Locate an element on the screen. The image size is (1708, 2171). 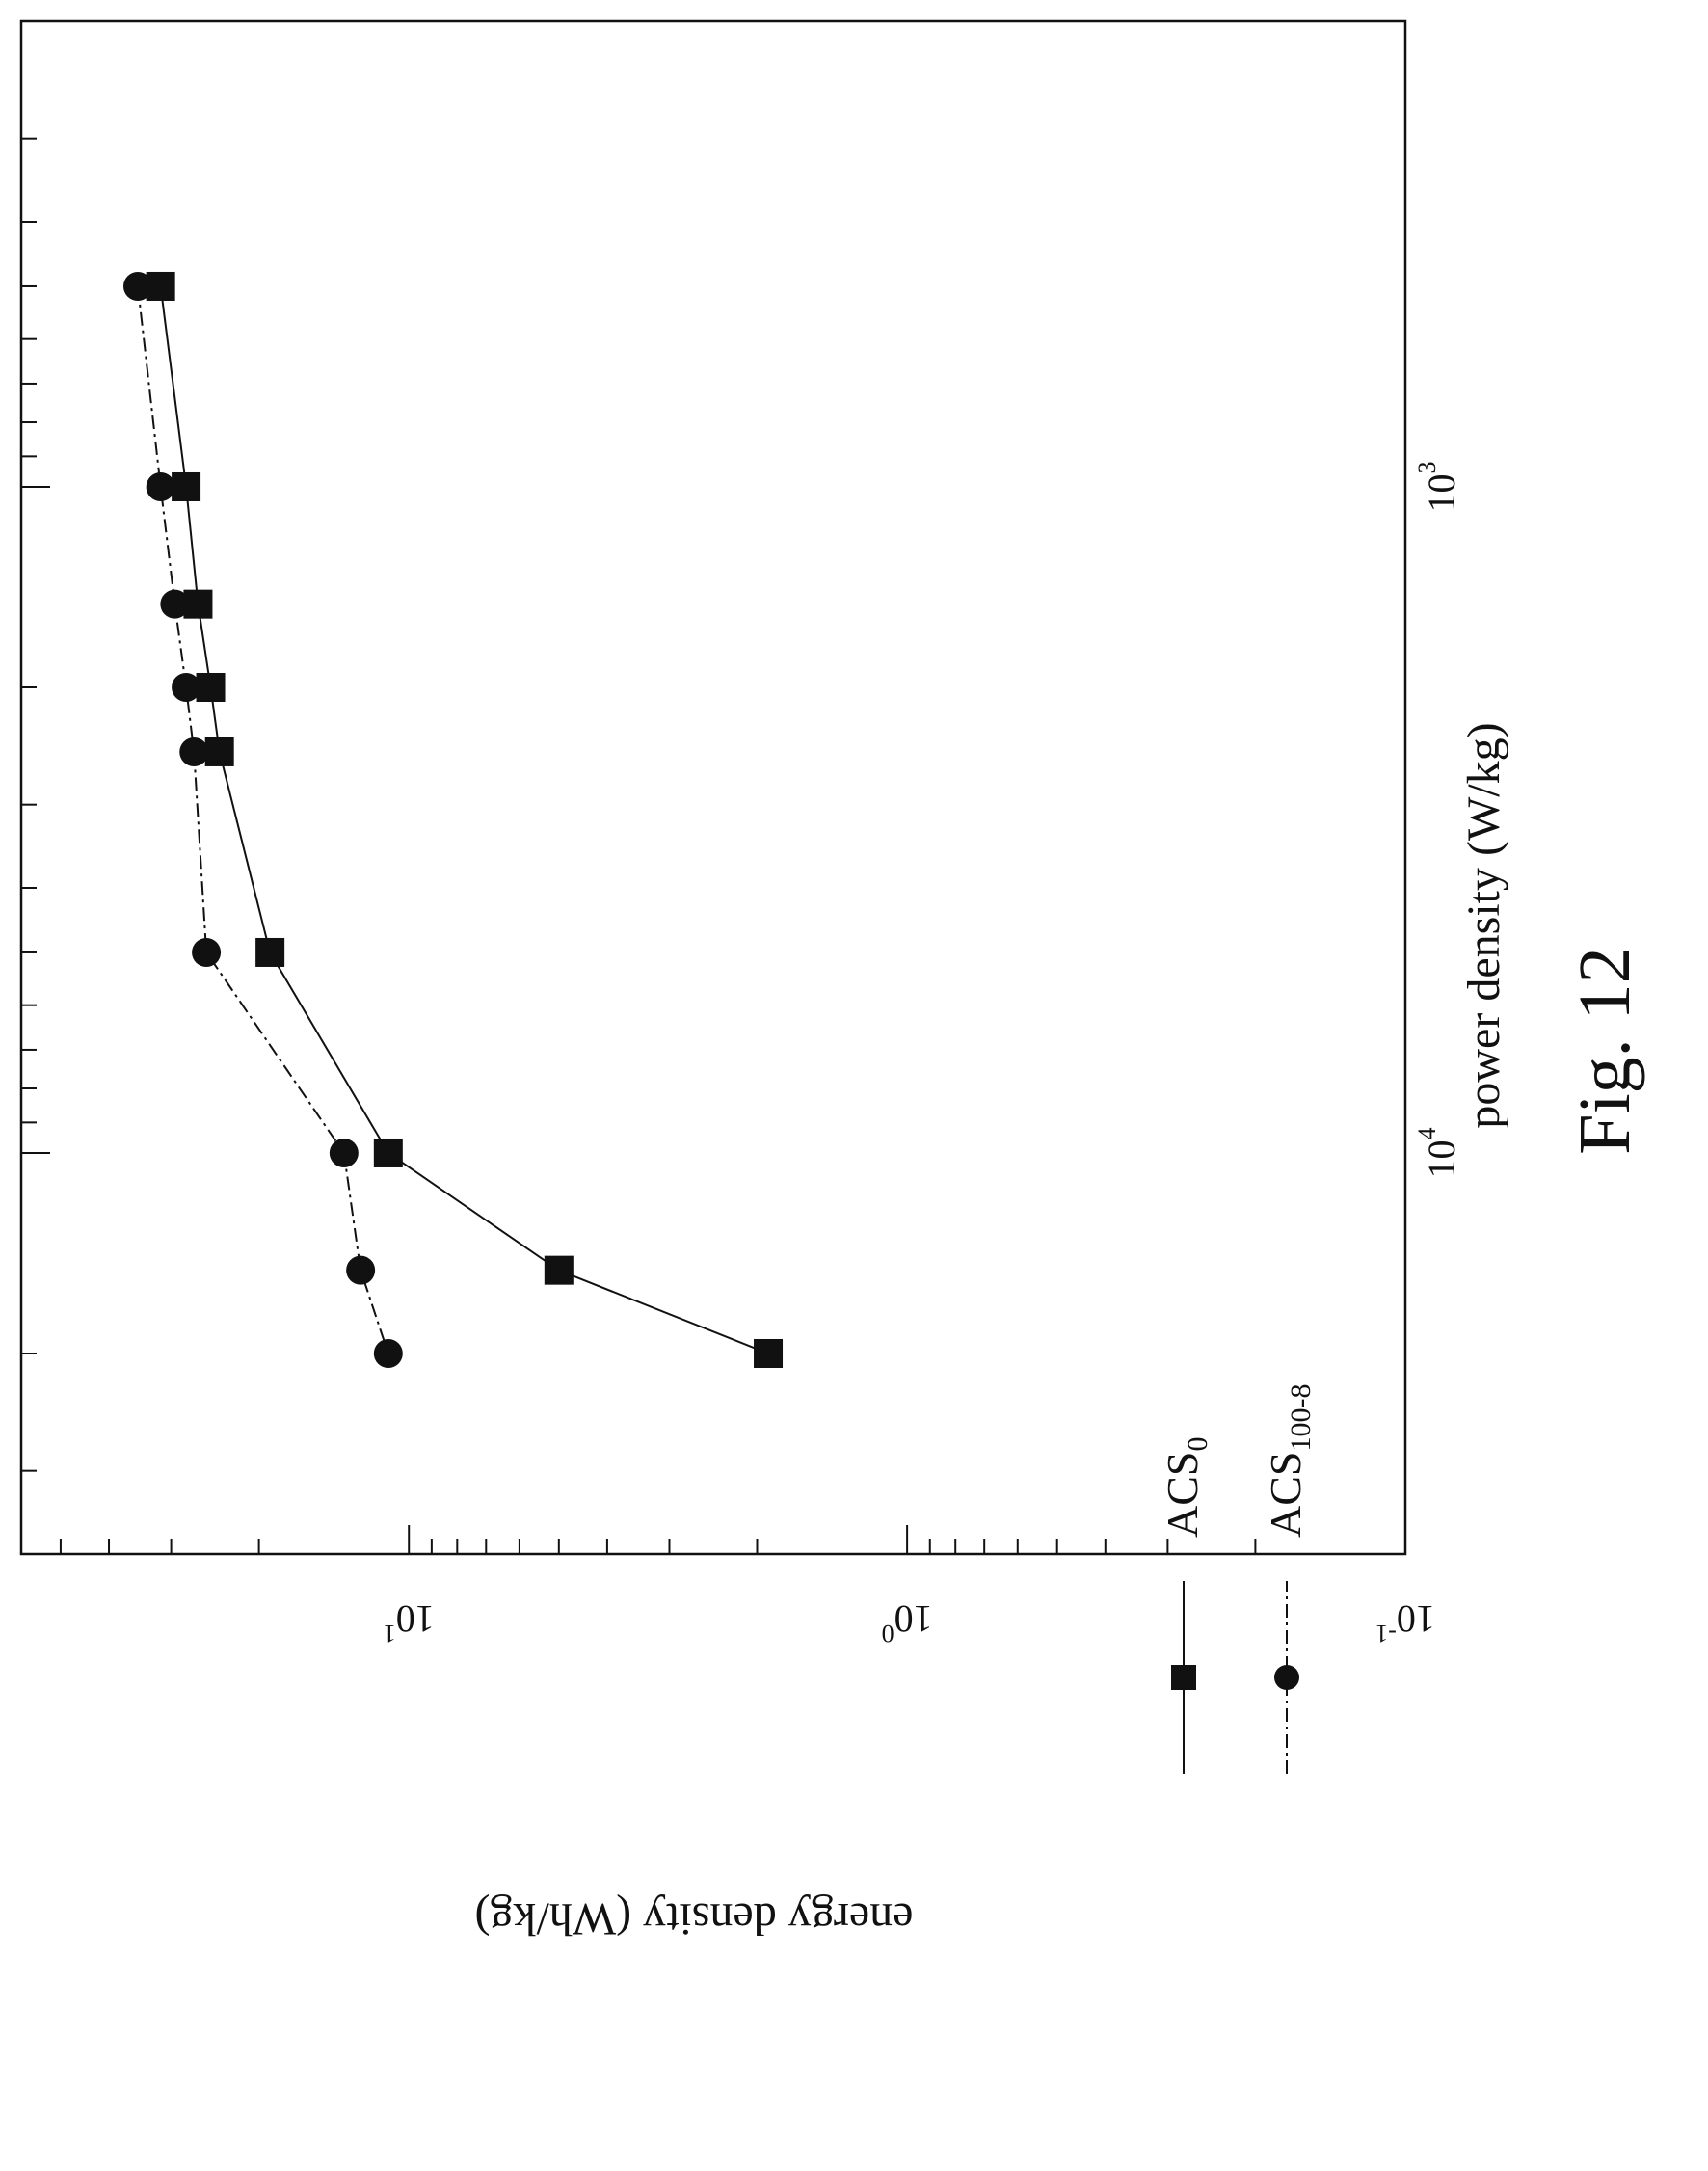
x-tick-label-text: 10³ is located at coordinates (1438, 486).